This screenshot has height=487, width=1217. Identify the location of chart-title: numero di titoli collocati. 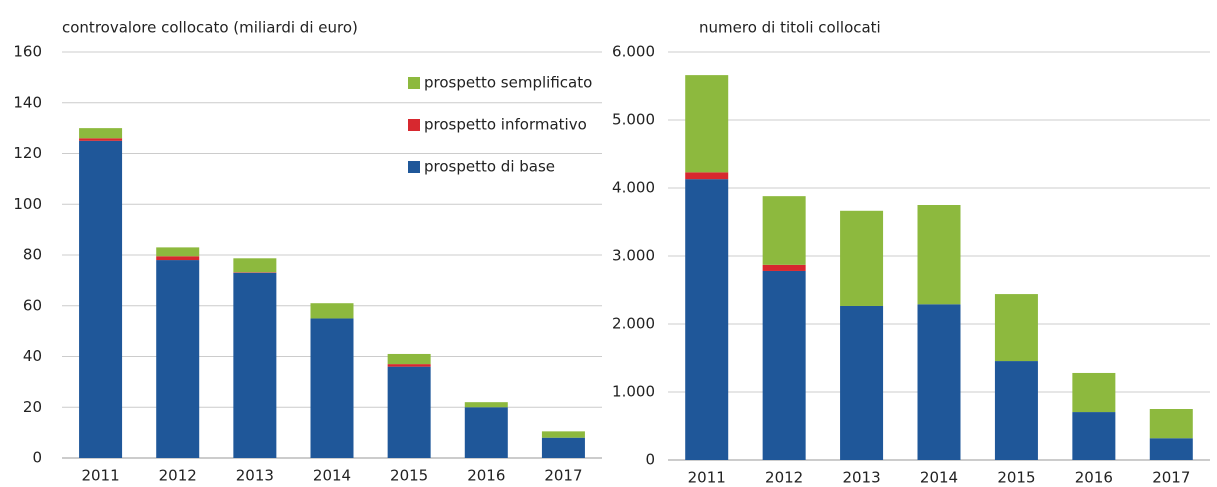
(790, 28).